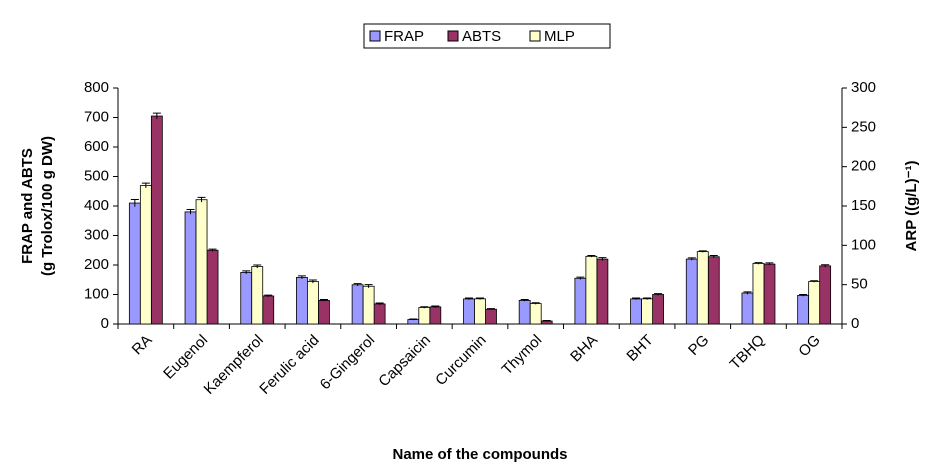 The image size is (938, 470). I want to click on y-tick-label: 200, so click(96, 264).